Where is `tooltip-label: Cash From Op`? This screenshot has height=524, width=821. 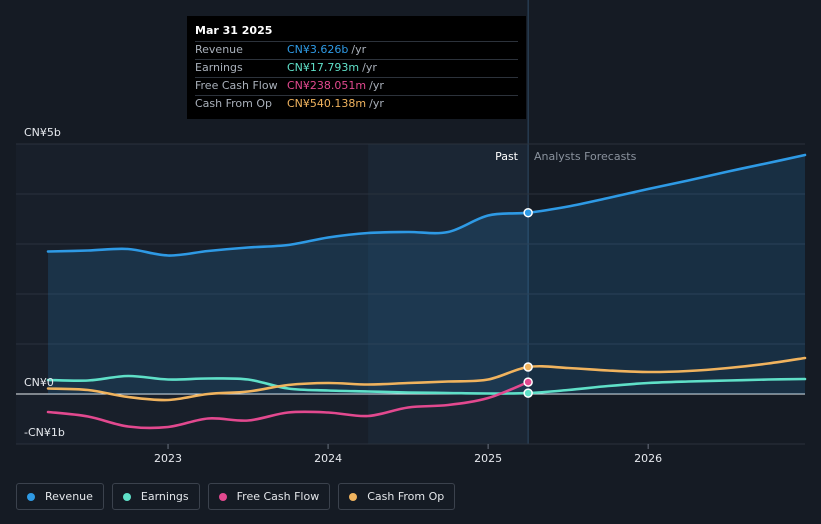
tooltip-label: Cash From Op is located at coordinates (234, 103).